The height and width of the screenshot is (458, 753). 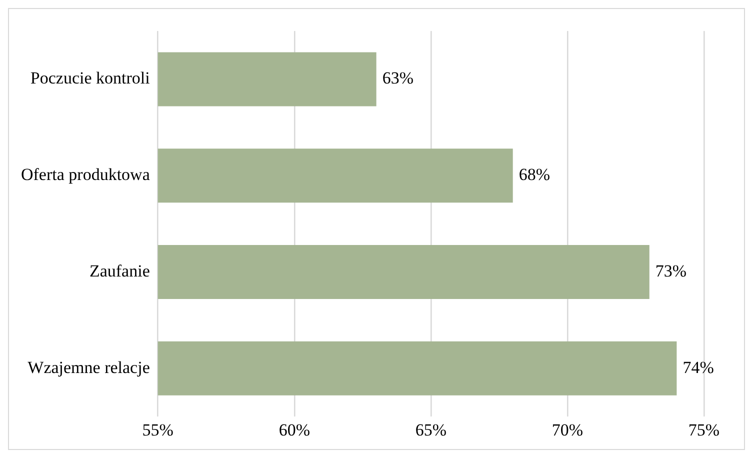 What do you see at coordinates (568, 430) in the screenshot?
I see `x-tick-label: 70%` at bounding box center [568, 430].